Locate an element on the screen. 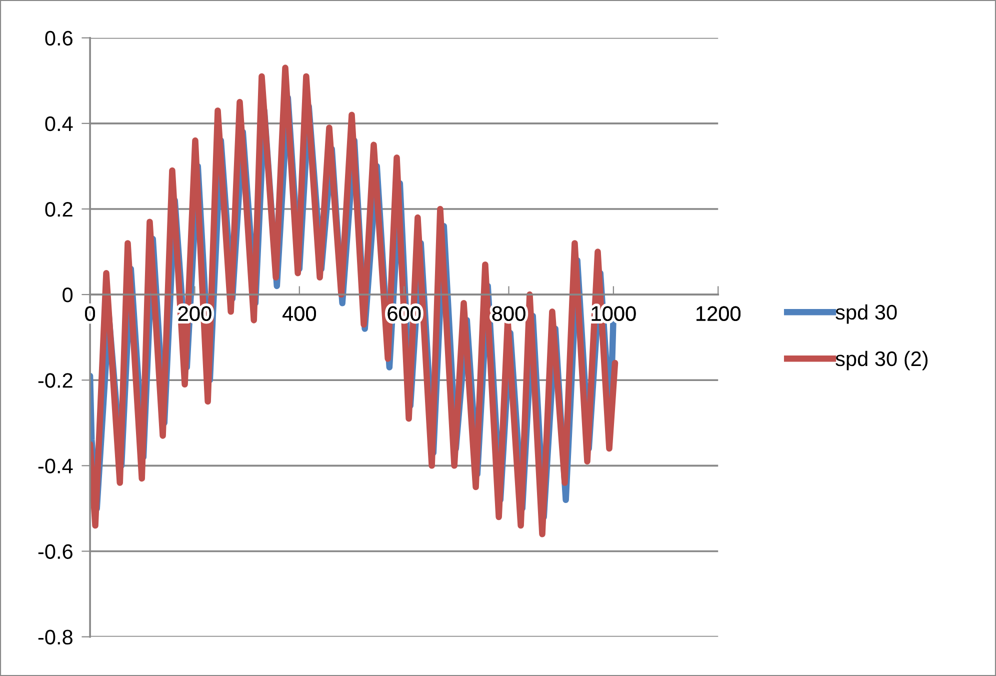  y-tick-label: -0.4 is located at coordinates (55, 466).